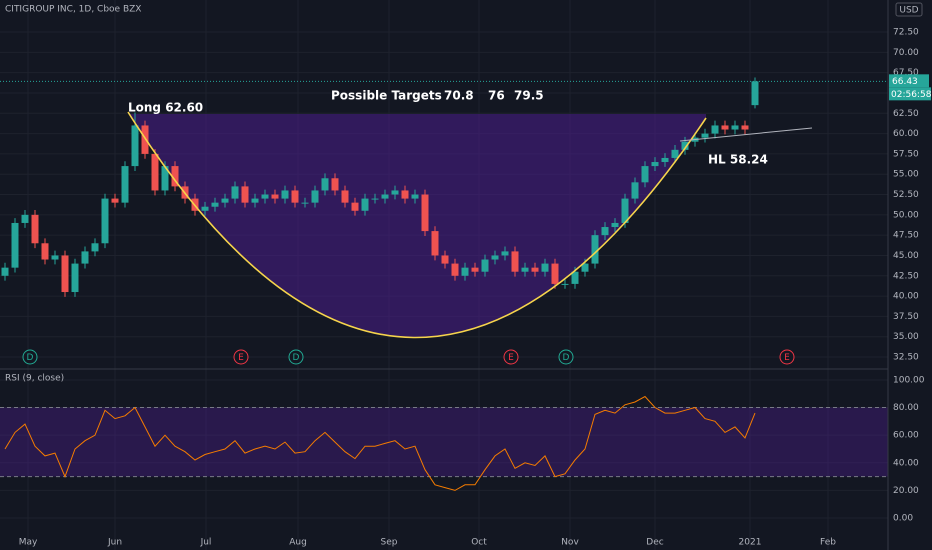  I want to click on rsi-band, so click(444, 442).